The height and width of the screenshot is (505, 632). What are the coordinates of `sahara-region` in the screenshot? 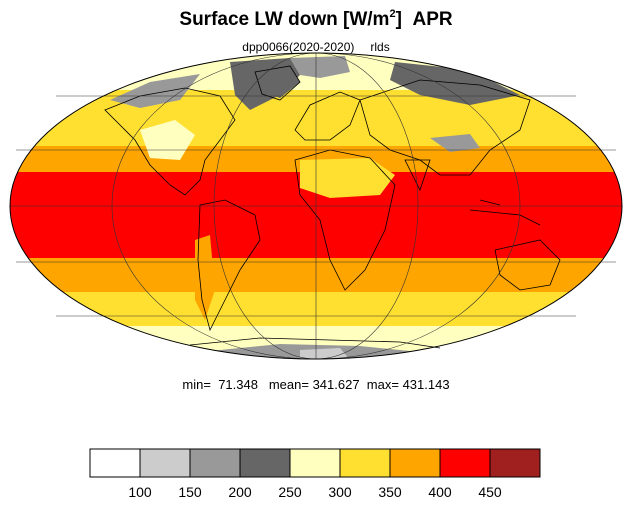 It's located at (347, 178).